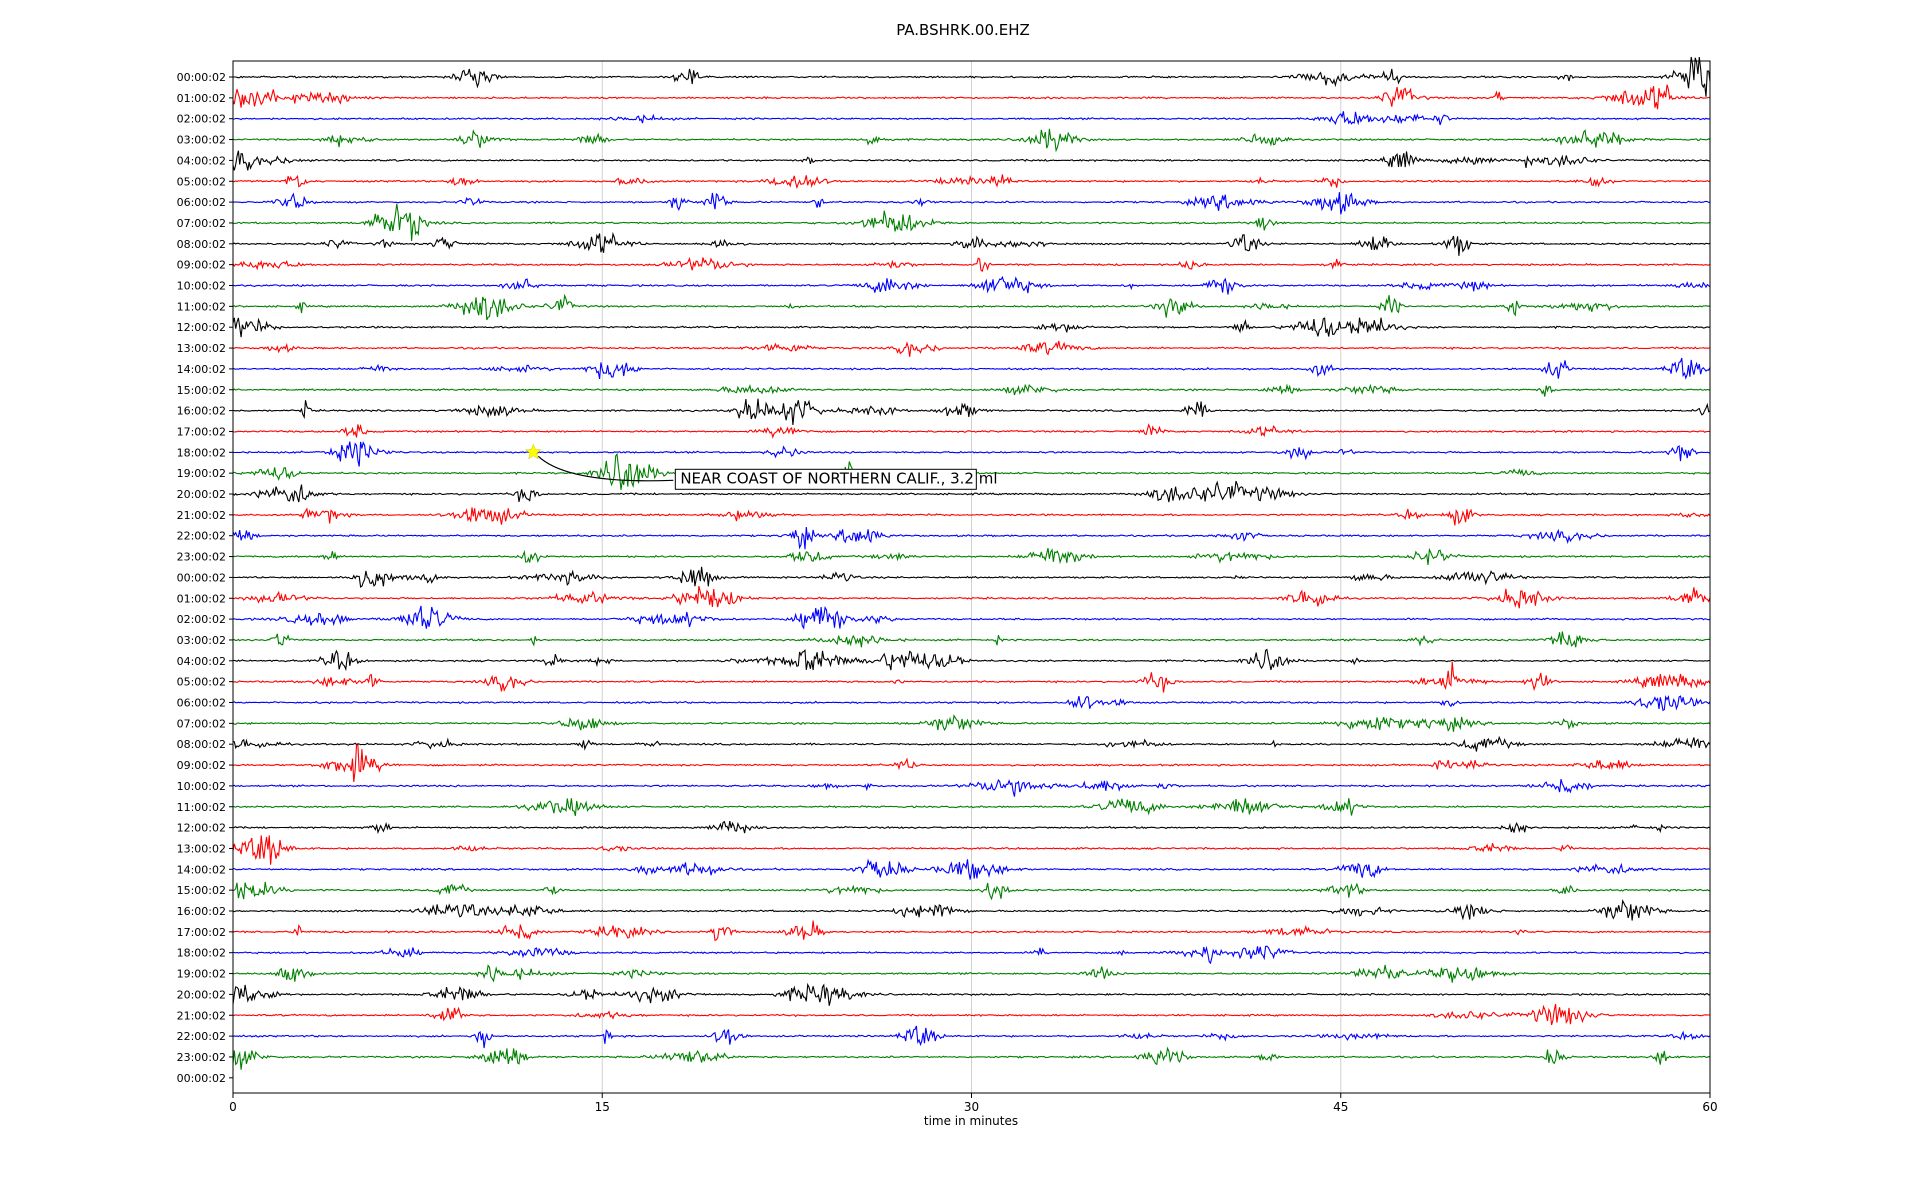 The image size is (1920, 1200). What do you see at coordinates (201, 765) in the screenshot?
I see `hour-label: 09:00:02` at bounding box center [201, 765].